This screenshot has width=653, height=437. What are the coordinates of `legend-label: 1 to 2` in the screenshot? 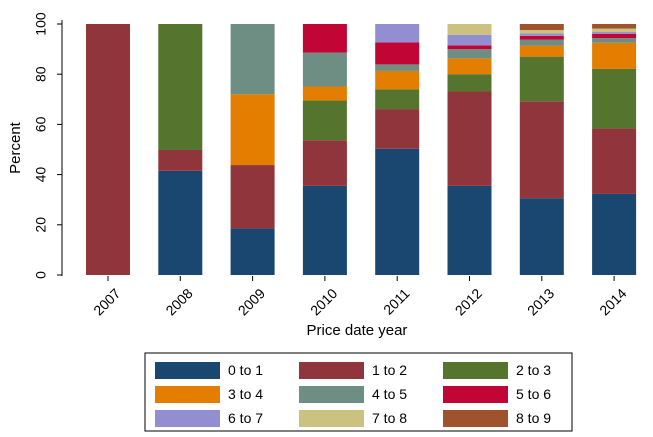 It's located at (389, 370).